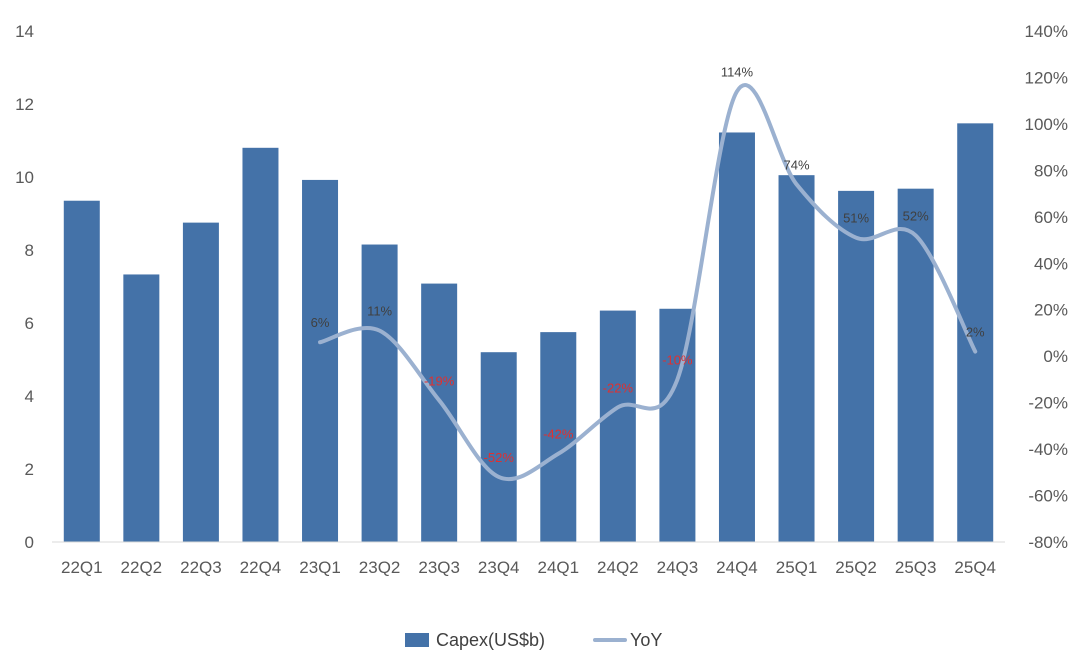 Image resolution: width=1080 pixels, height=657 pixels. What do you see at coordinates (201, 567) in the screenshot?
I see `x-tick-label: 22Q3` at bounding box center [201, 567].